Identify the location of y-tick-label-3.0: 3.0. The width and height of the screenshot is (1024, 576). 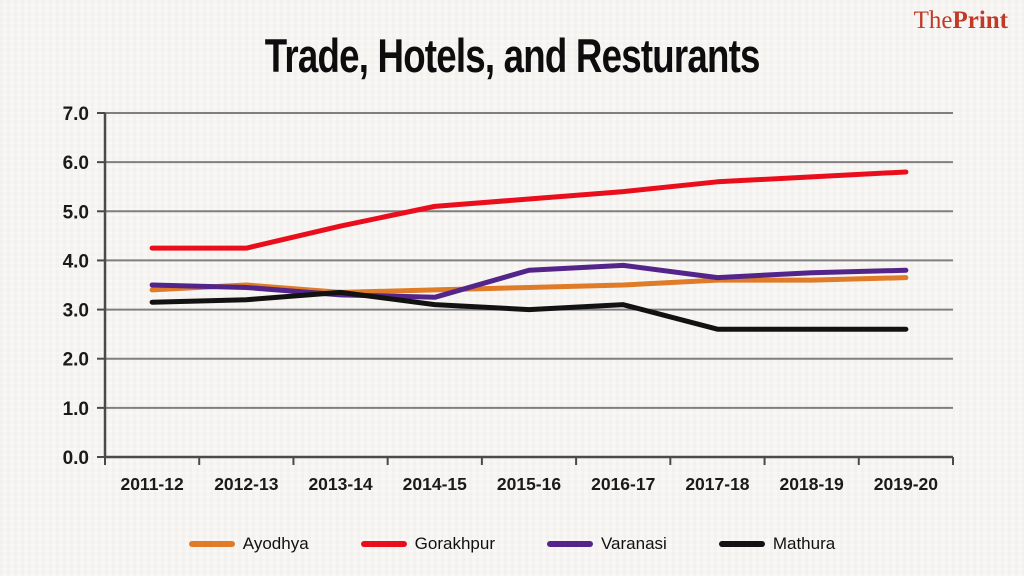
(76, 311).